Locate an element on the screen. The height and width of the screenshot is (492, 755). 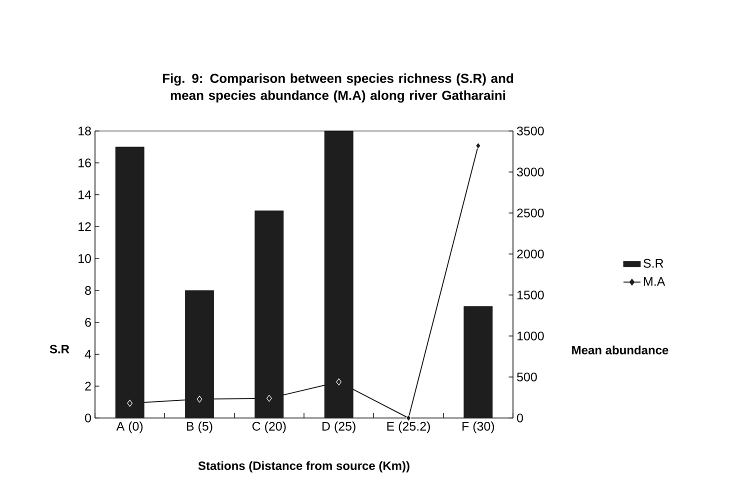
y2-tick-label: 3000 is located at coordinates (530, 172).